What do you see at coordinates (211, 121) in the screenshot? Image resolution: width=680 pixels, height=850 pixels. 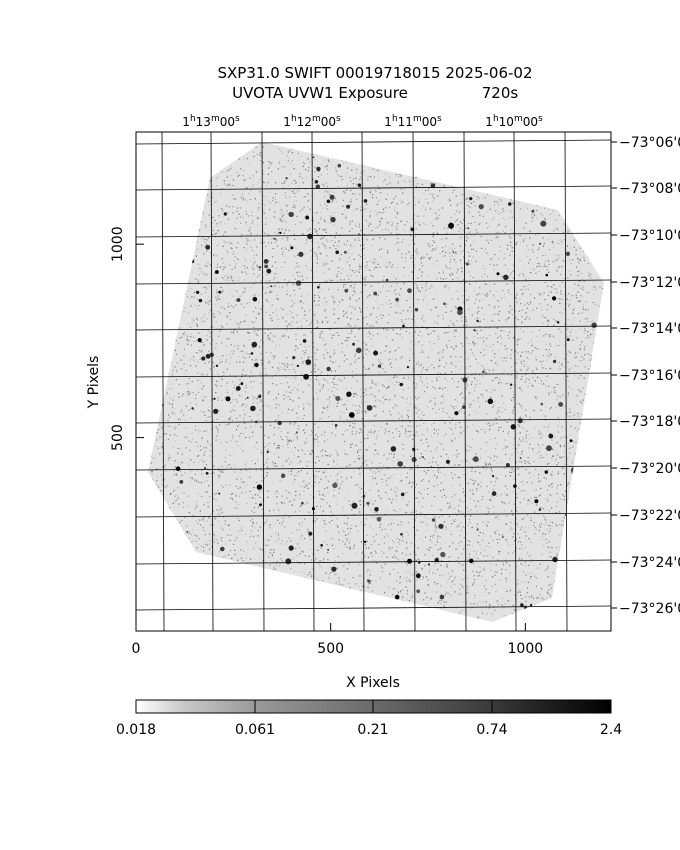 I see `ra-tick-label: 1h13m00s` at bounding box center [211, 121].